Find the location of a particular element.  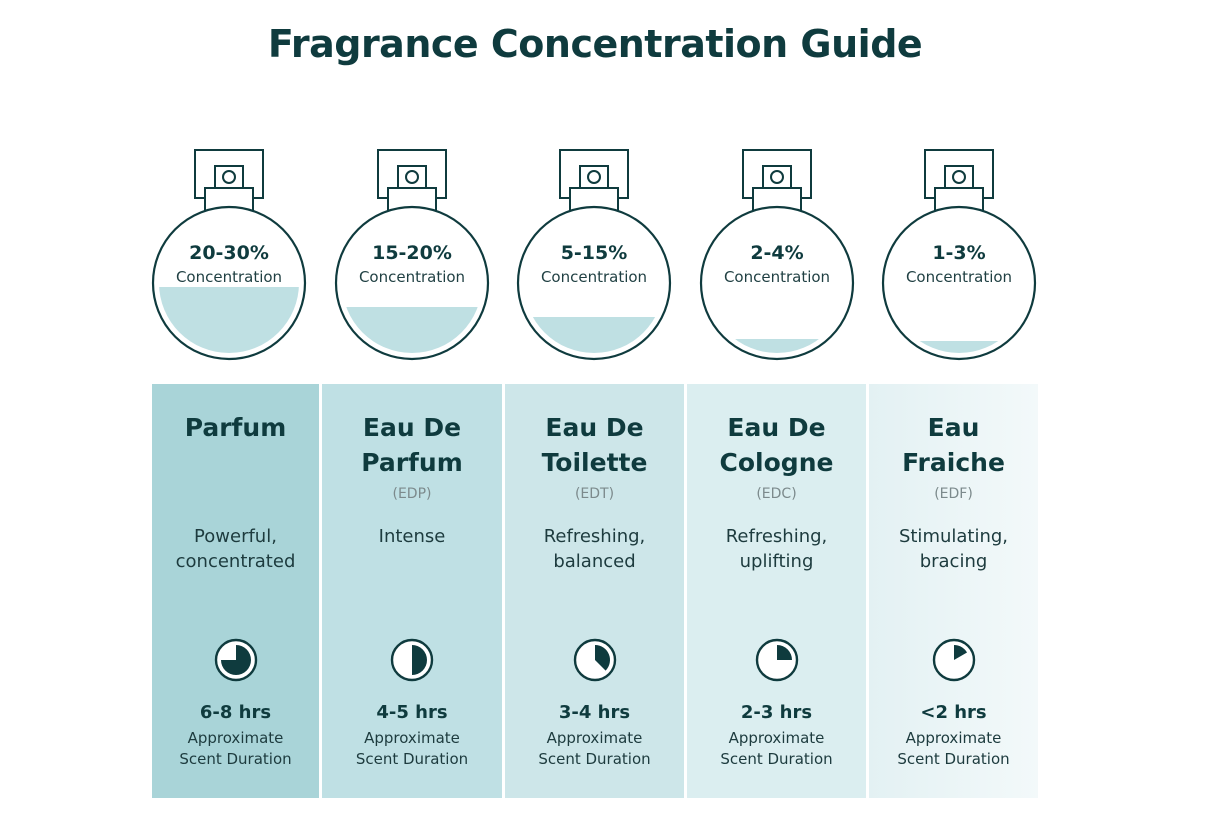

duration: <2 hrs is located at coordinates (953, 712).